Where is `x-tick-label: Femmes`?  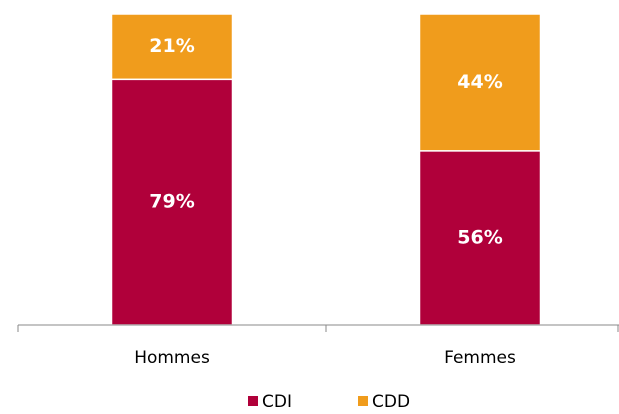 x-tick-label: Femmes is located at coordinates (480, 358).